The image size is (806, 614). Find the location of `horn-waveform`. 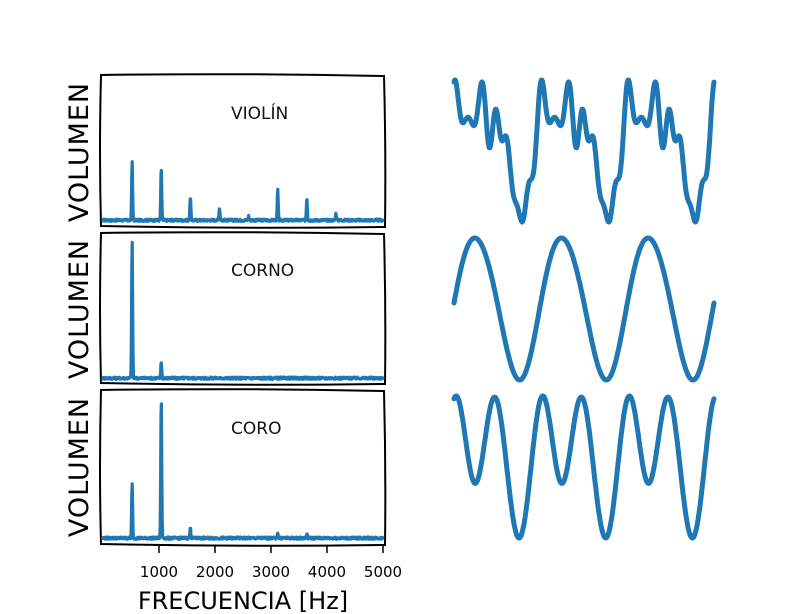

horn-waveform is located at coordinates (584, 309).